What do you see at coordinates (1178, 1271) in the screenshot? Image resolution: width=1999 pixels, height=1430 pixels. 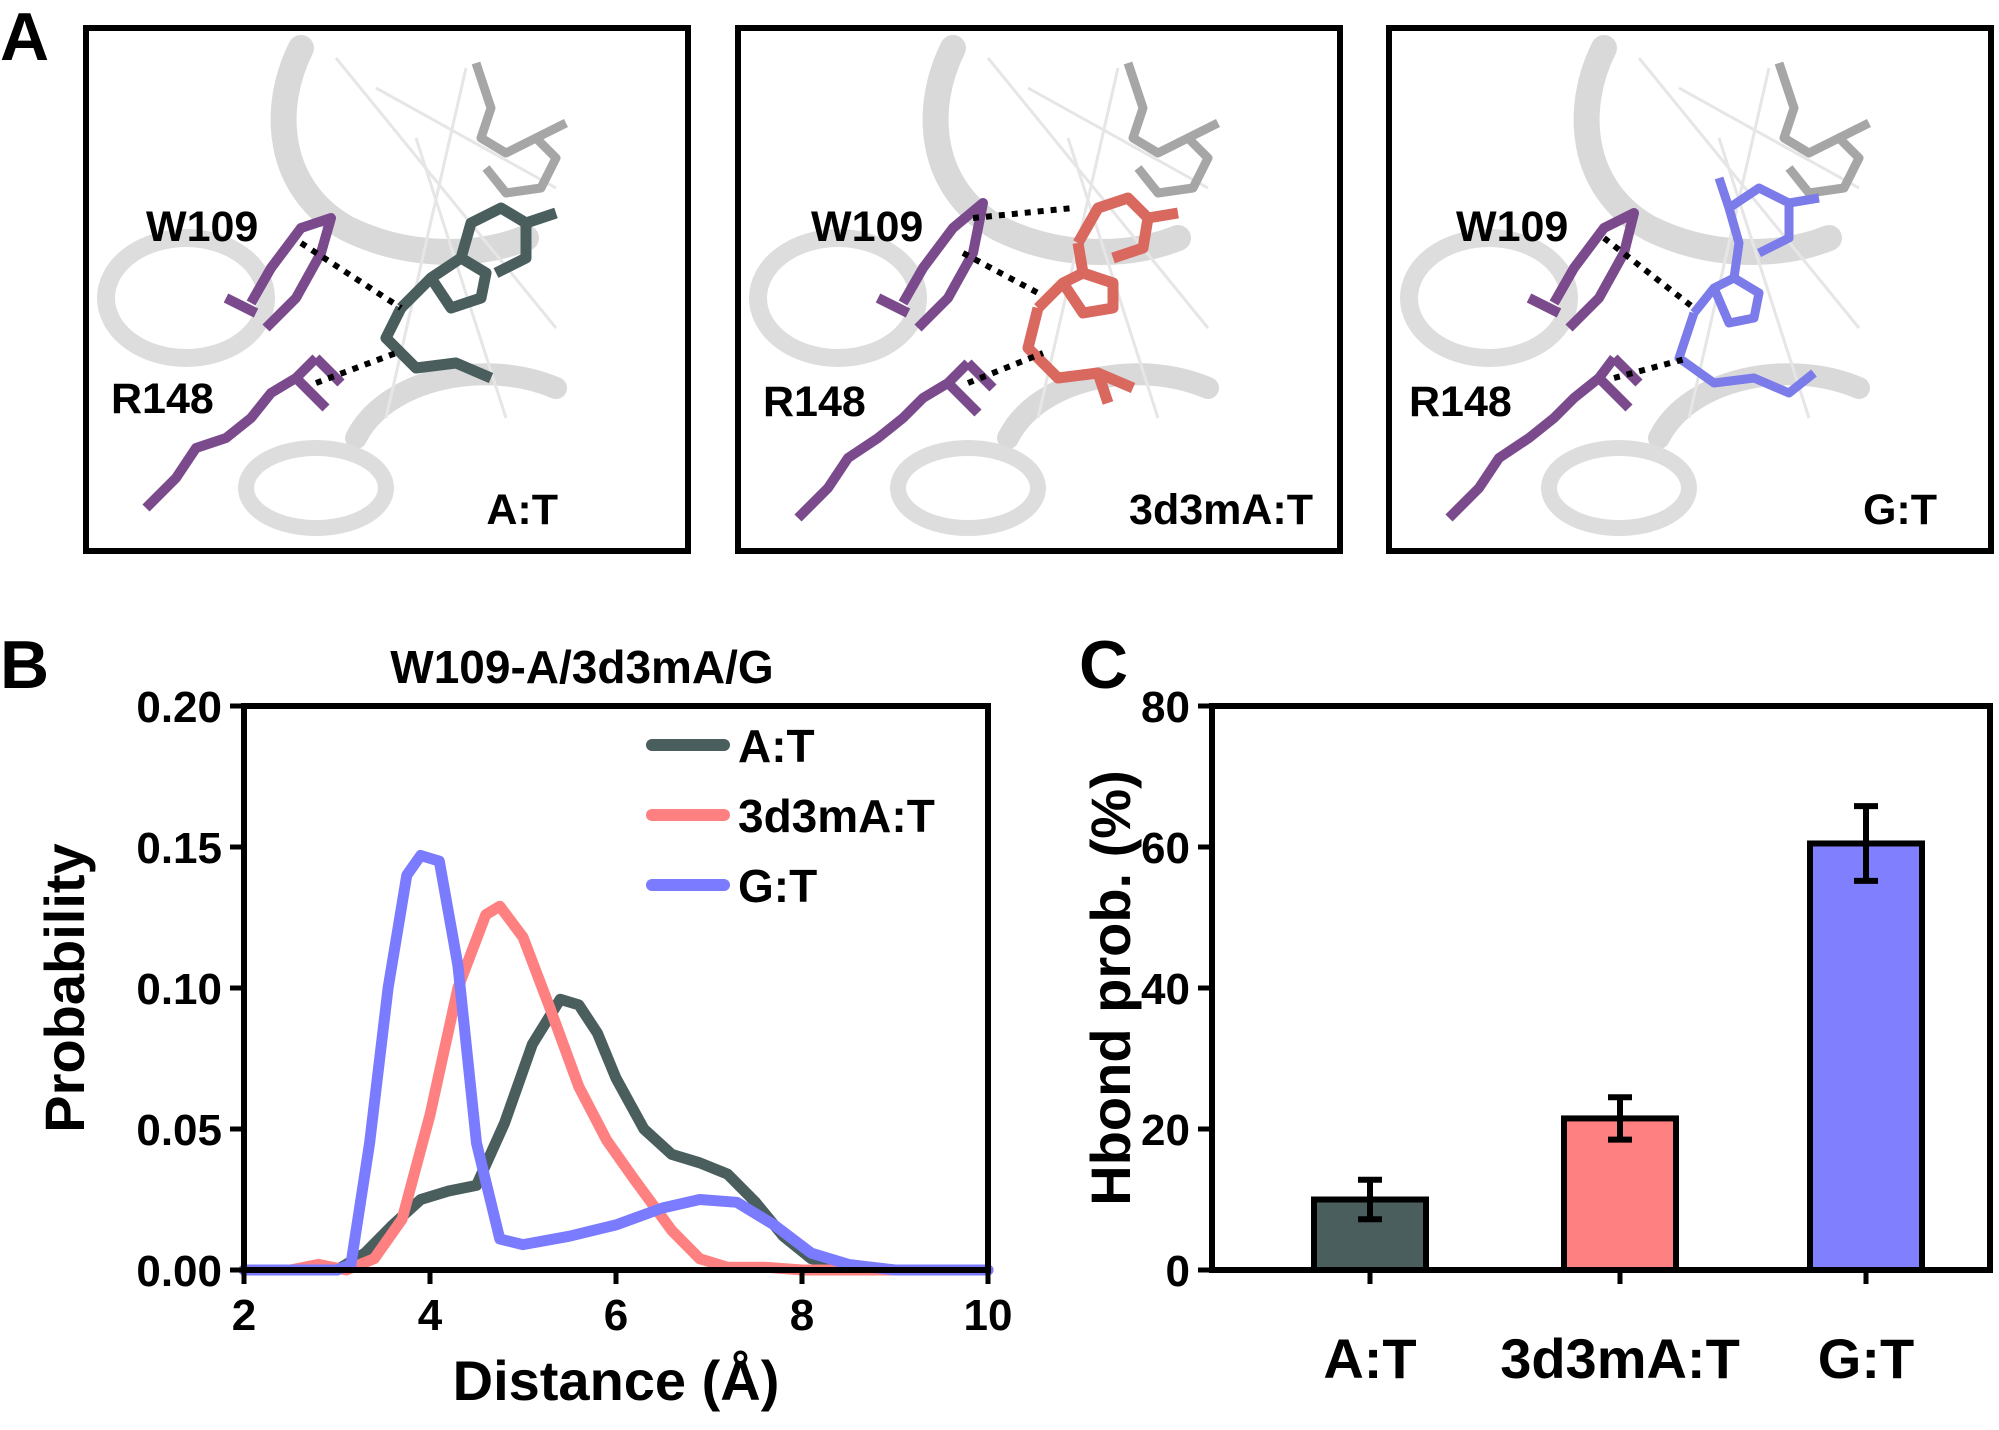 I see `y-tick-label: 0` at bounding box center [1178, 1271].